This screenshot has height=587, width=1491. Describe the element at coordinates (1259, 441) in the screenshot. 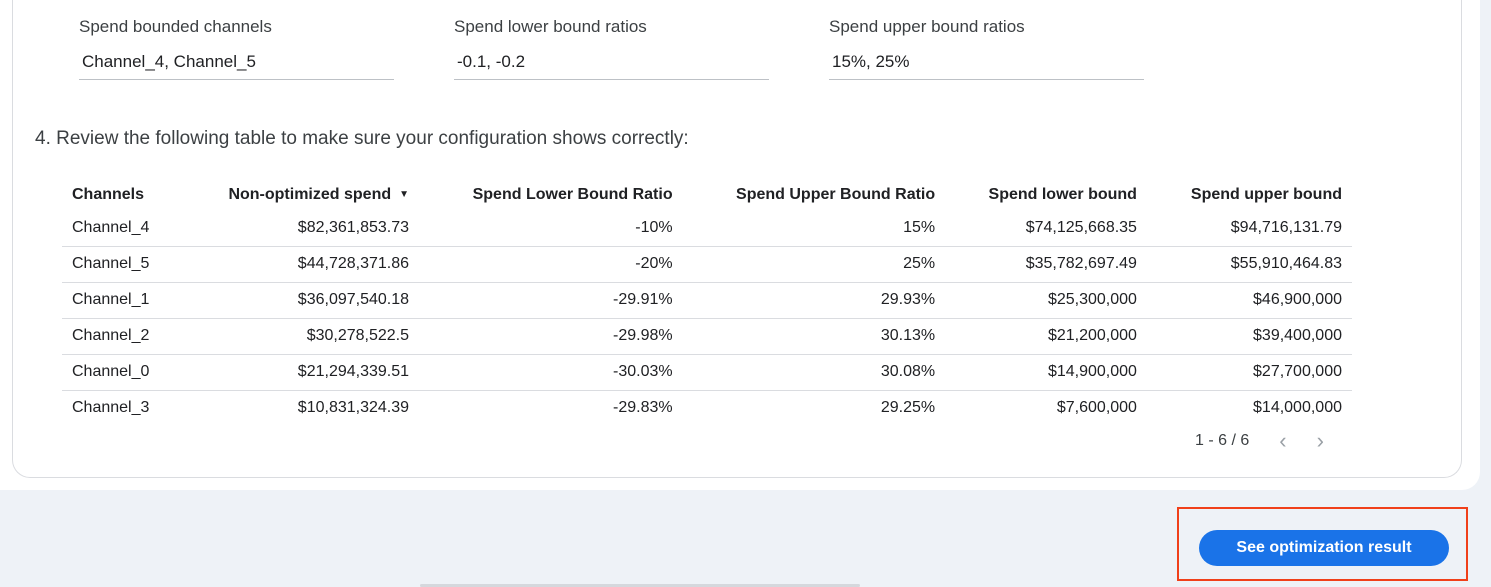

I see `pagination: 1 - 6 / 6 ‹ ›` at that location.